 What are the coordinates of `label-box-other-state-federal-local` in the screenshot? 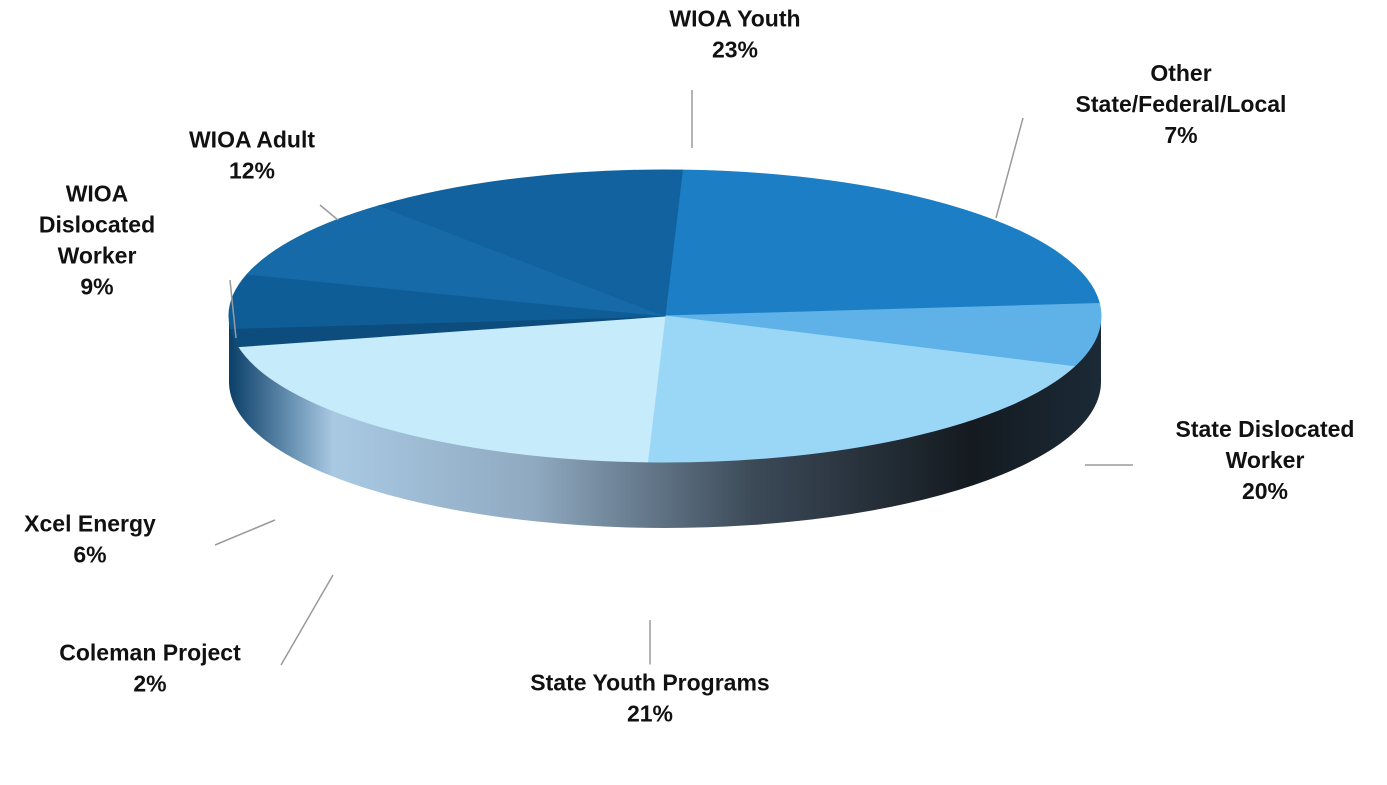 It's located at (1181, 107).